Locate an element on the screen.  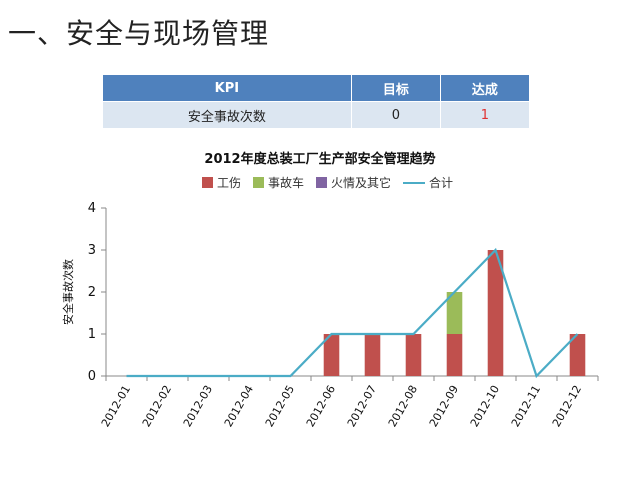
legend-label-injury: 工伤 is located at coordinates (229, 183).